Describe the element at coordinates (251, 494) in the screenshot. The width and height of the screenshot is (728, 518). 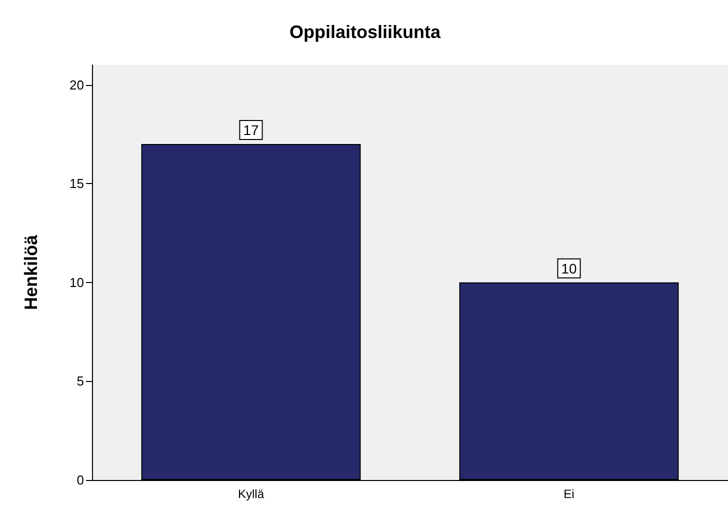
I see `x-tick-label: Kyllä` at that location.